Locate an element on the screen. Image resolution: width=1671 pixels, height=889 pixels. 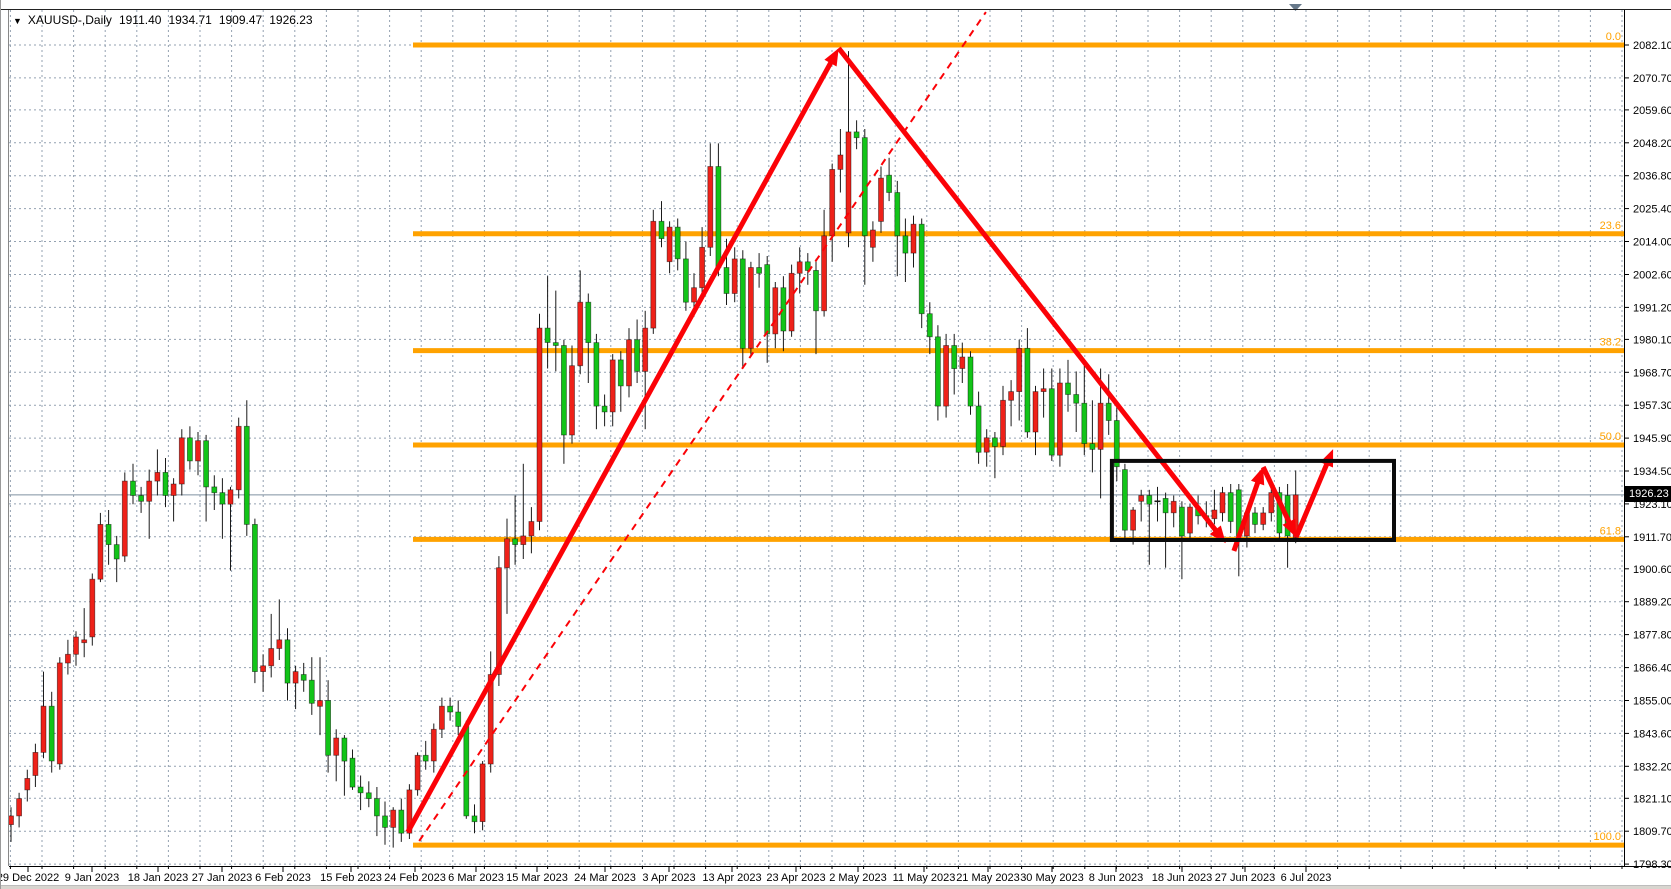
time-axis-label: 9 Jan 2023 is located at coordinates (92, 878).